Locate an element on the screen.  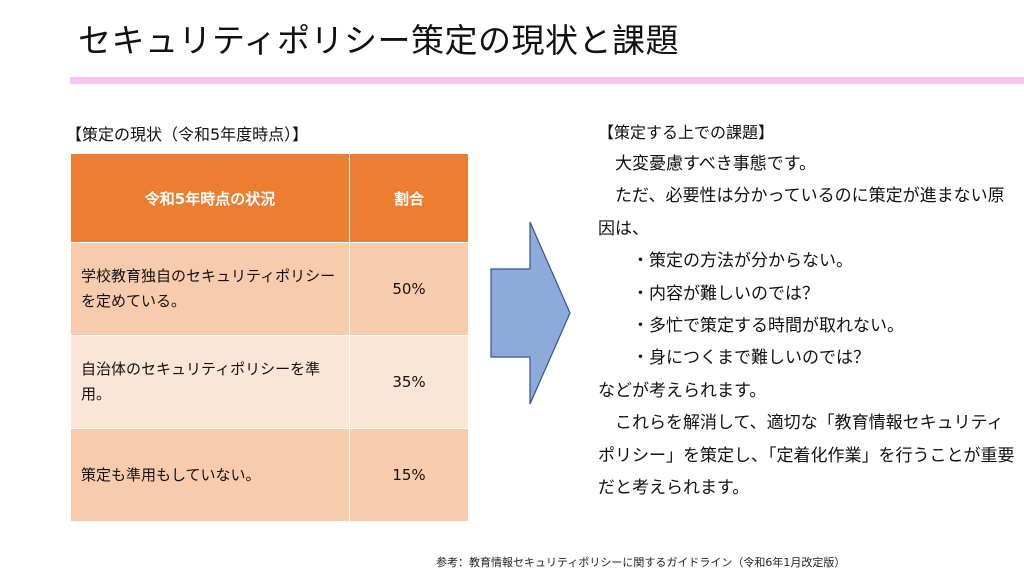
status-cell: 自治体のセキュリティポリシーを準用。 is located at coordinates (210, 382).